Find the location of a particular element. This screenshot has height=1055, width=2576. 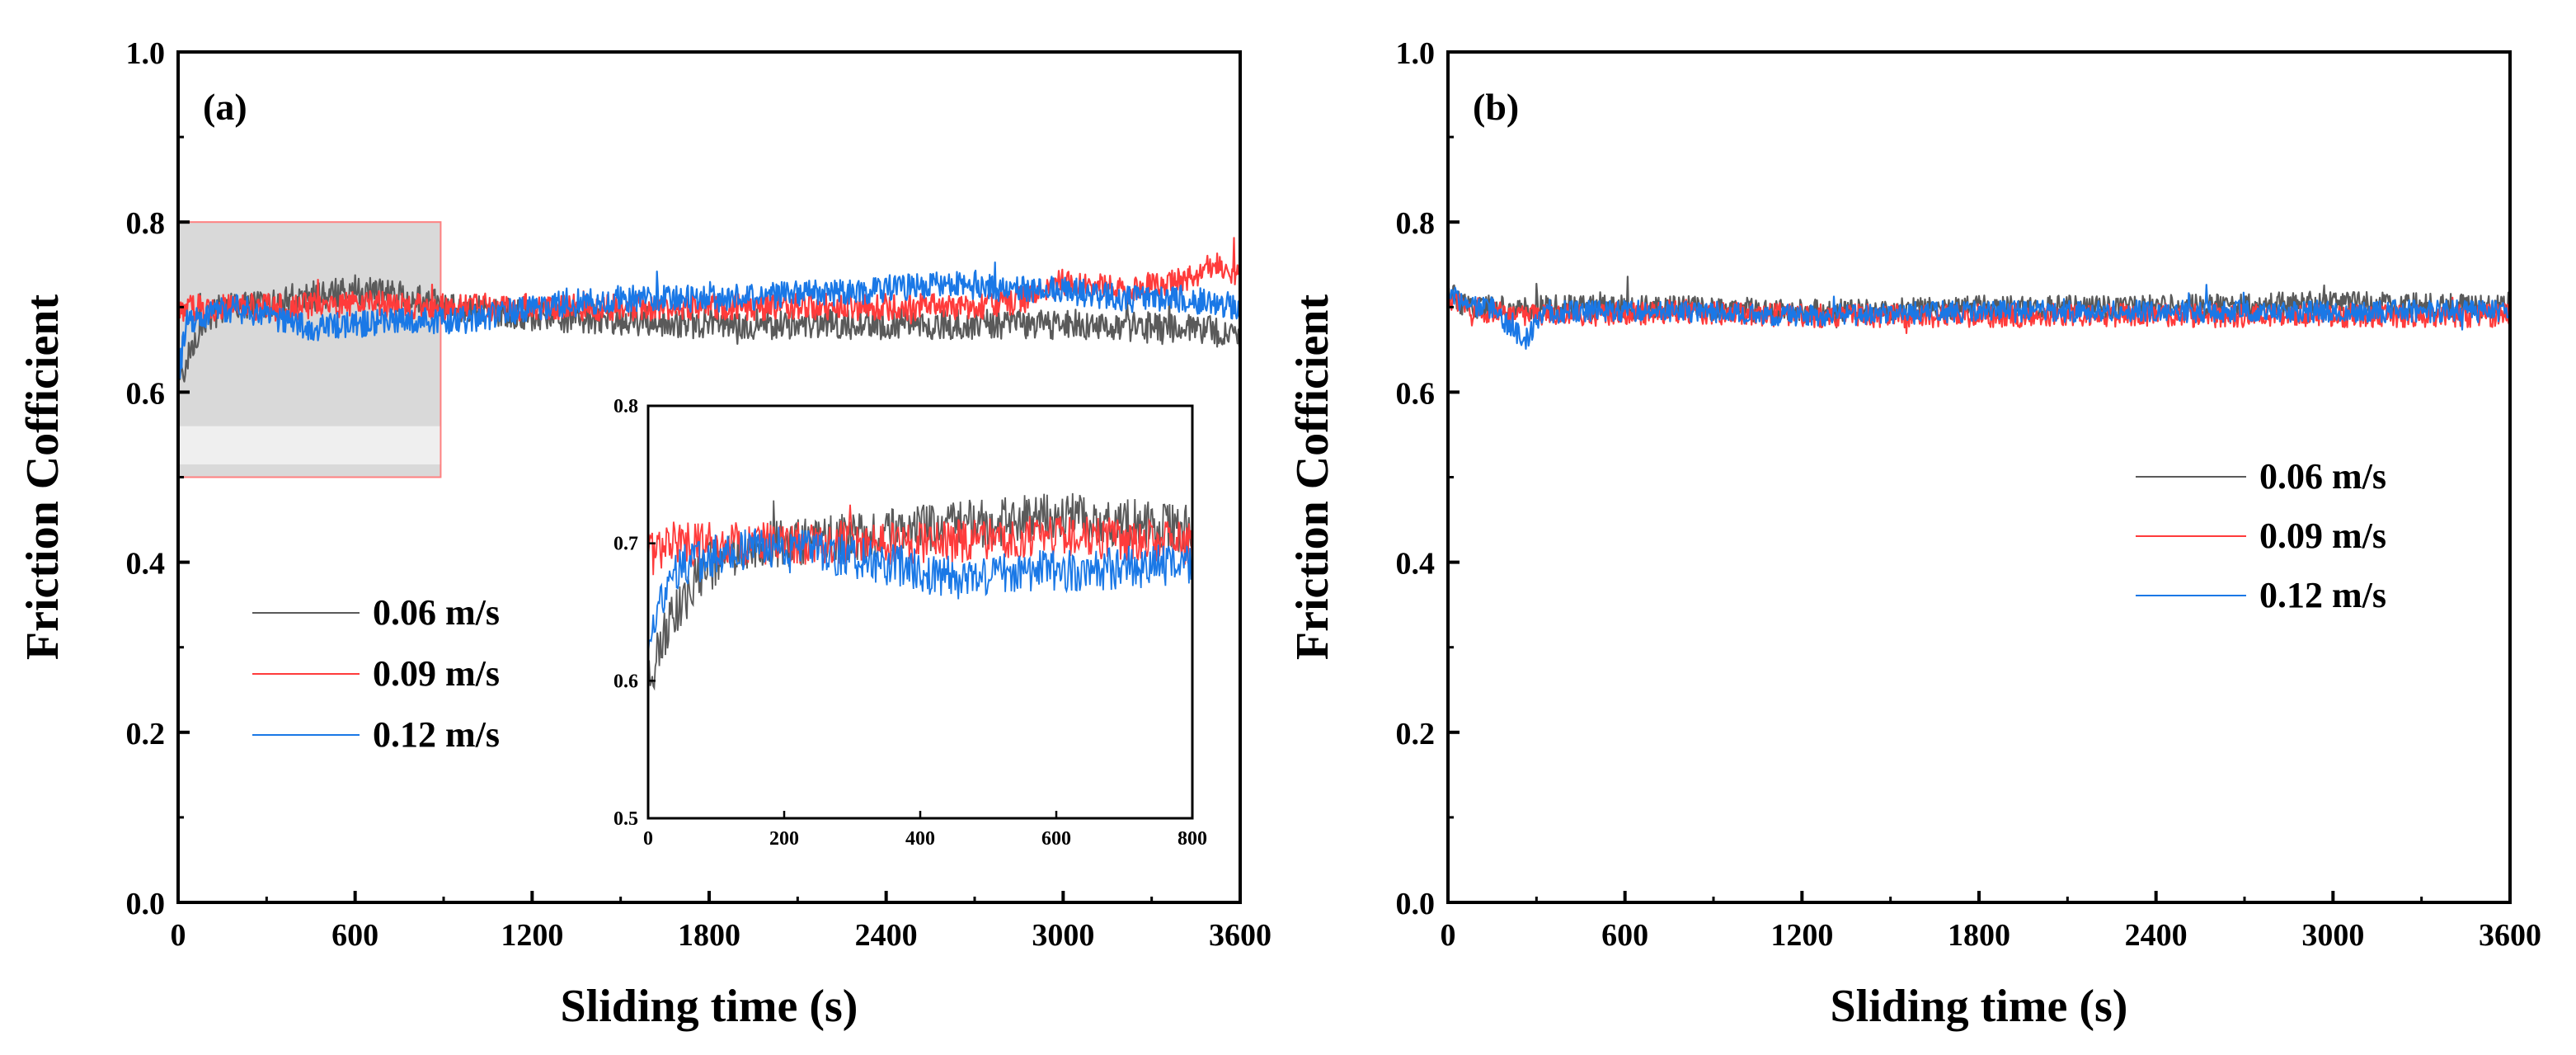

inset-x-tick-label: 200 is located at coordinates (784, 839).